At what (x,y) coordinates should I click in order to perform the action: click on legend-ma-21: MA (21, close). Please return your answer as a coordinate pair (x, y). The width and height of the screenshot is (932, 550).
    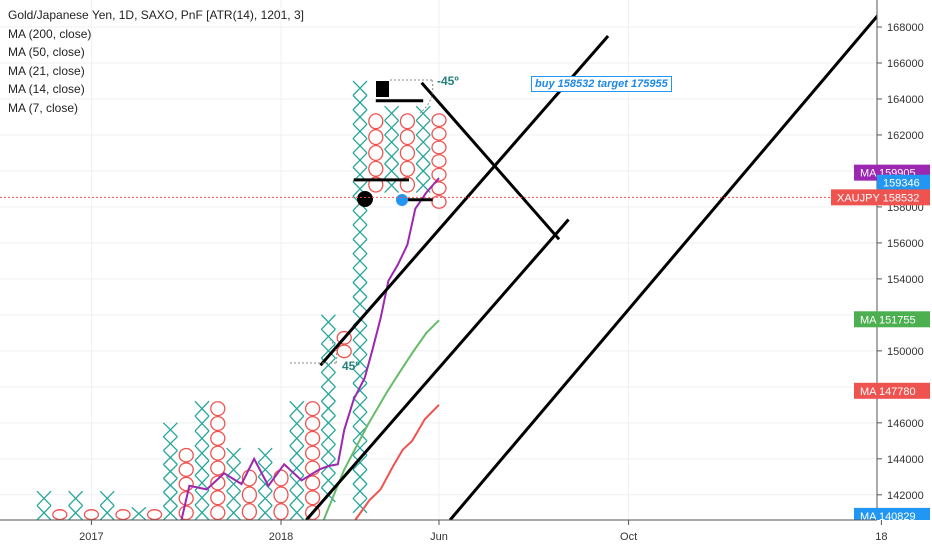
    Looking at the image, I should click on (46, 70).